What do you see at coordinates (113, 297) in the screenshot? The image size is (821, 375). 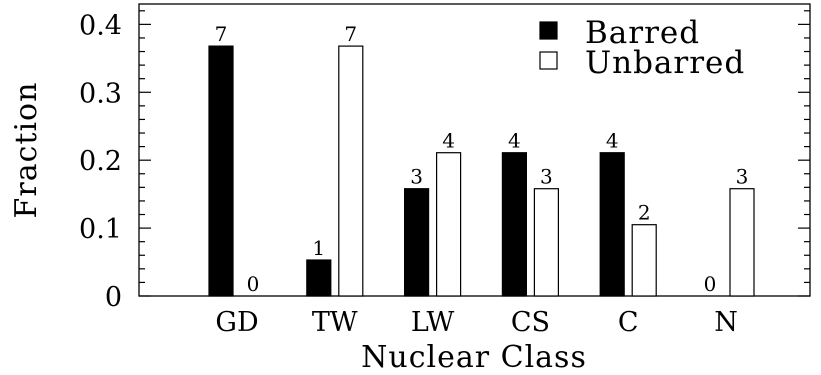 I see `y-tick-label: 0` at bounding box center [113, 297].